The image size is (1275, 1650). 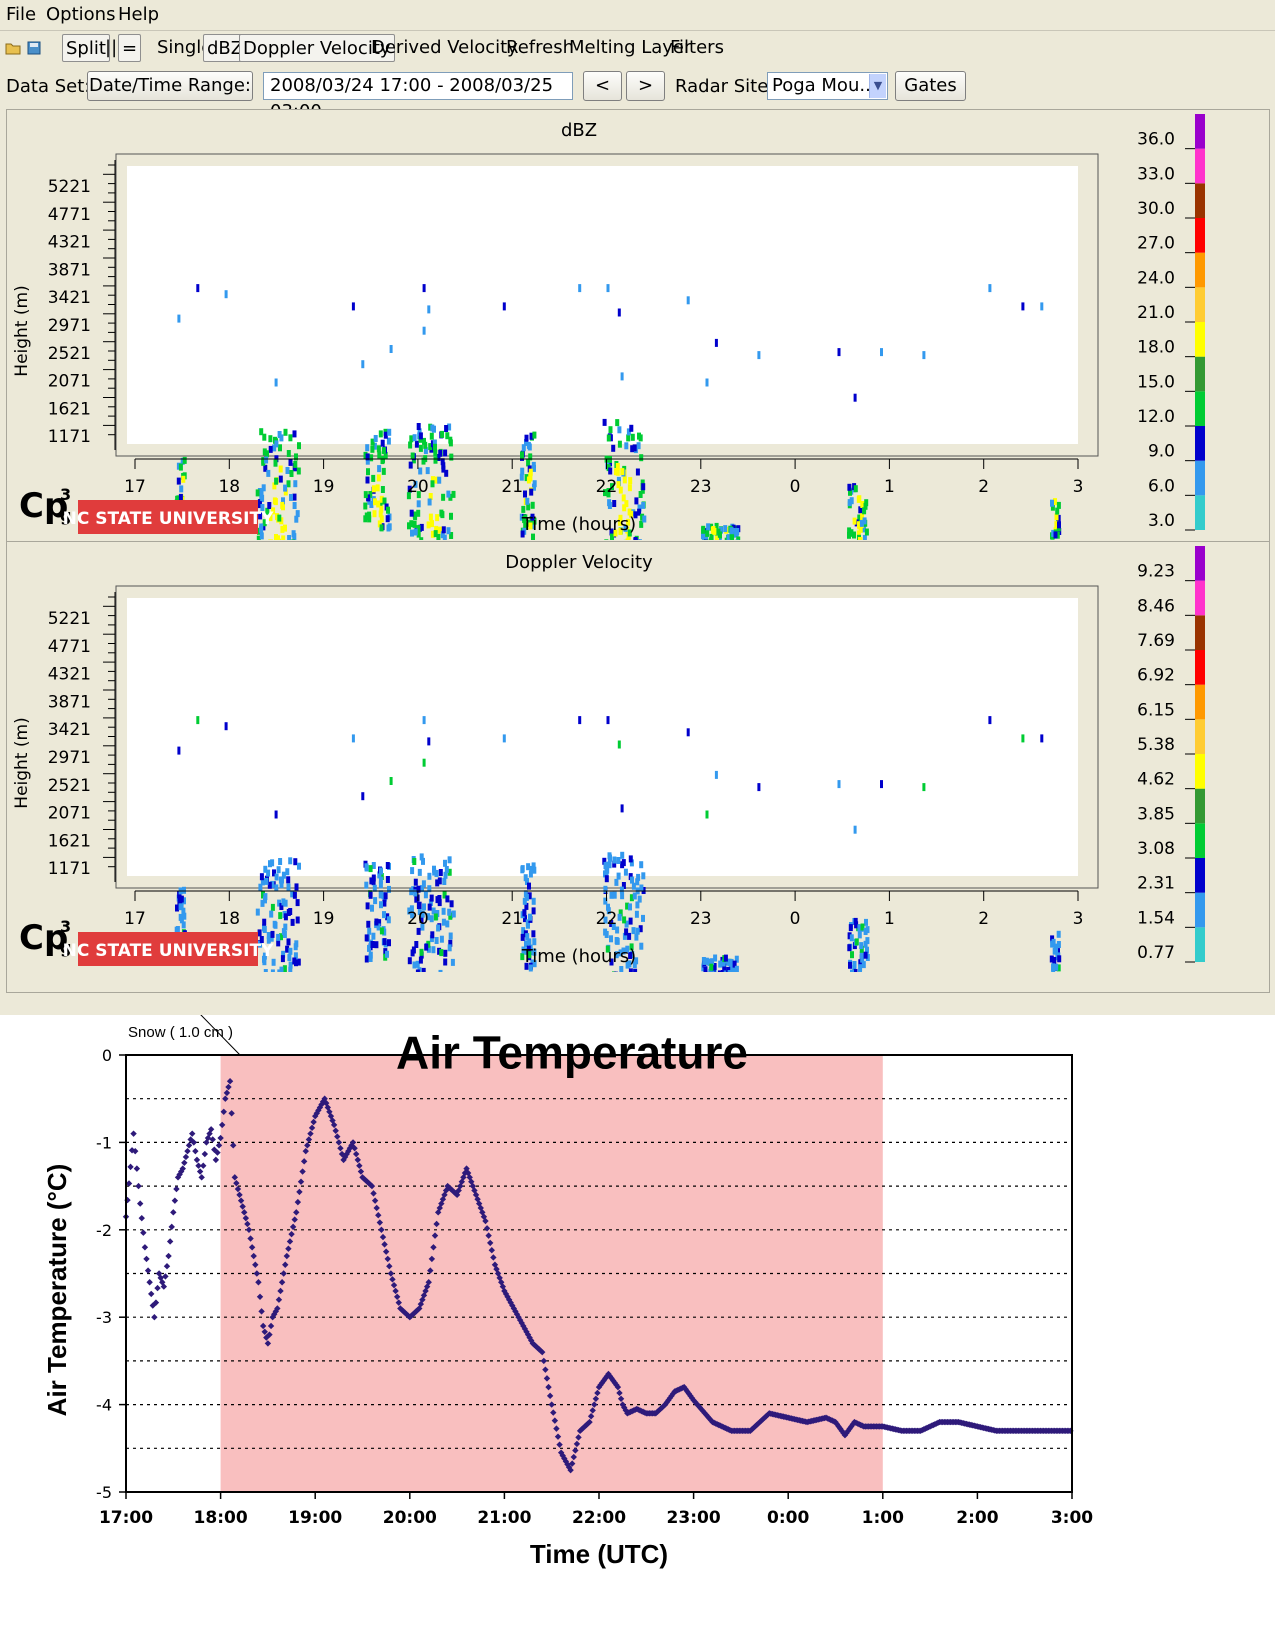 I want to click on y-tick-label: 3421, so click(x=69, y=298).